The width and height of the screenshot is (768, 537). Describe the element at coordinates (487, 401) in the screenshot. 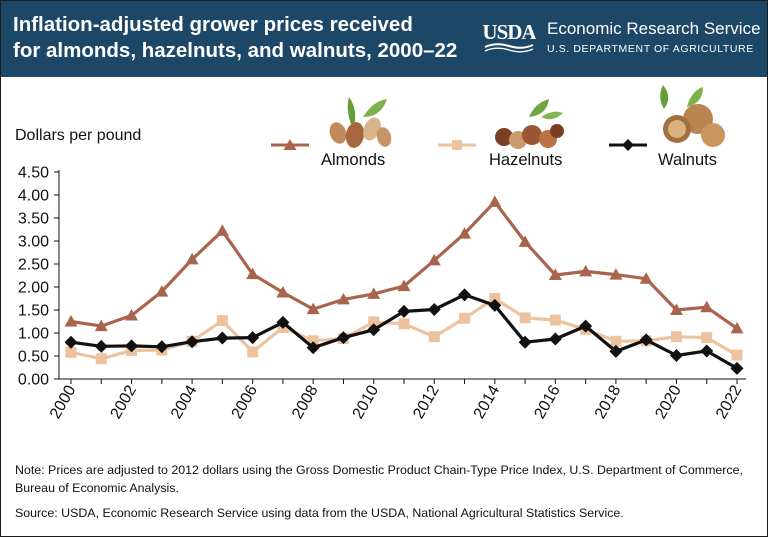

I see `x-tick-label: 2014` at that location.